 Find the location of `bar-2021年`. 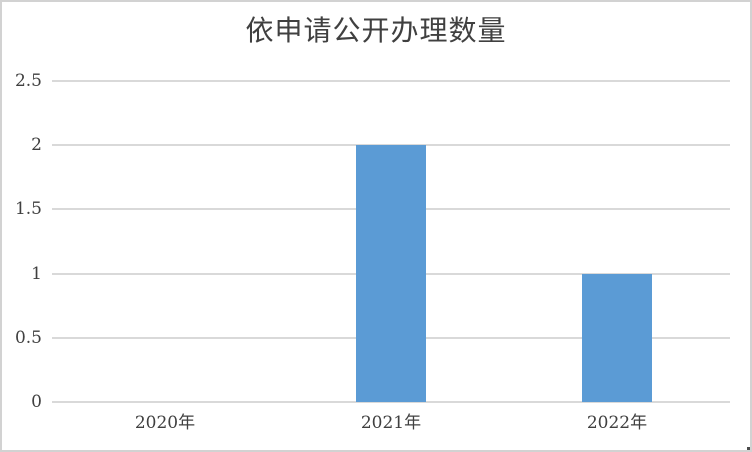

bar-2021年 is located at coordinates (391, 273).